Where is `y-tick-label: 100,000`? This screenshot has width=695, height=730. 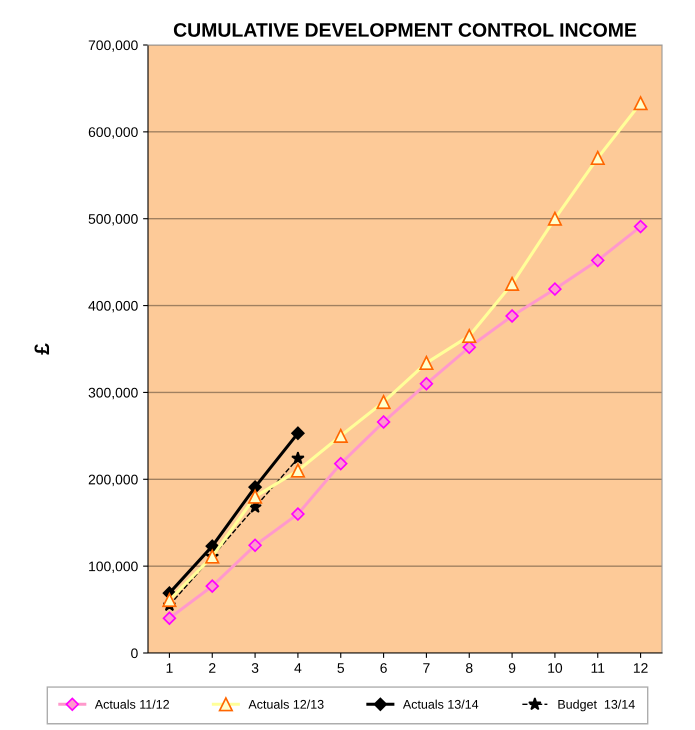 y-tick-label: 100,000 is located at coordinates (113, 567).